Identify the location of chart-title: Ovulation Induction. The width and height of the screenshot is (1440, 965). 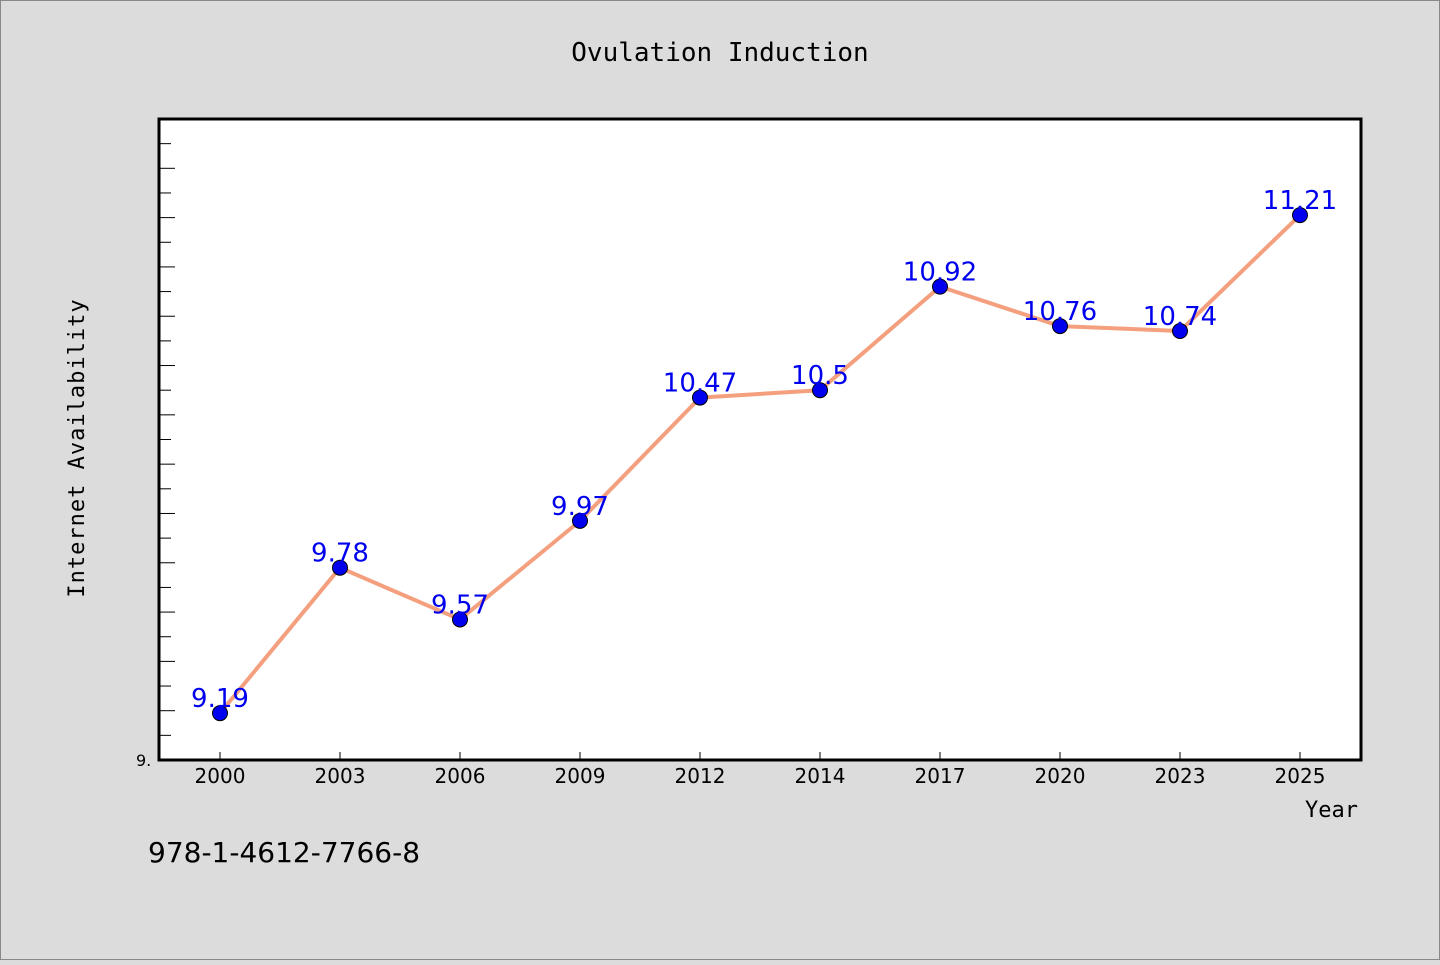
(719, 53).